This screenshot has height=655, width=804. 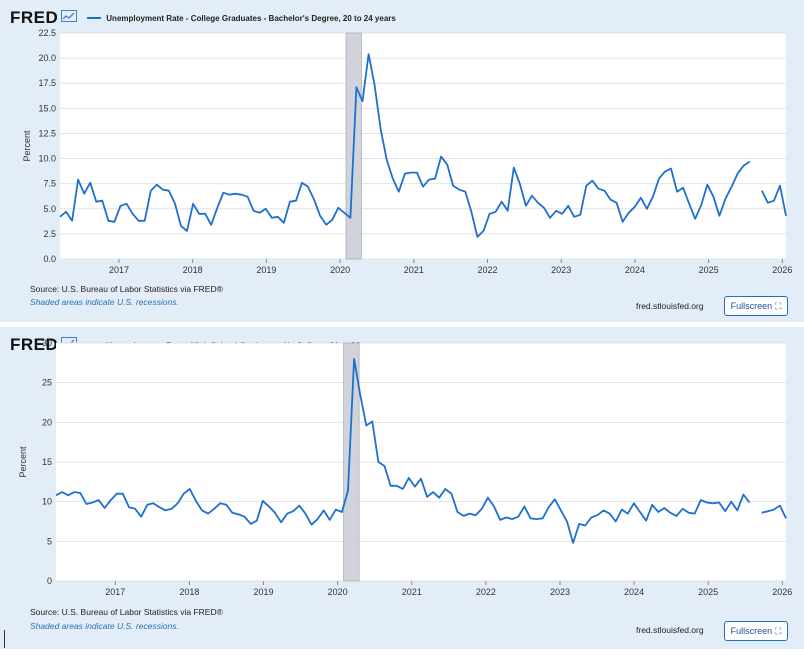 What do you see at coordinates (49, 184) in the screenshot?
I see `y-tick-label: 7.5` at bounding box center [49, 184].